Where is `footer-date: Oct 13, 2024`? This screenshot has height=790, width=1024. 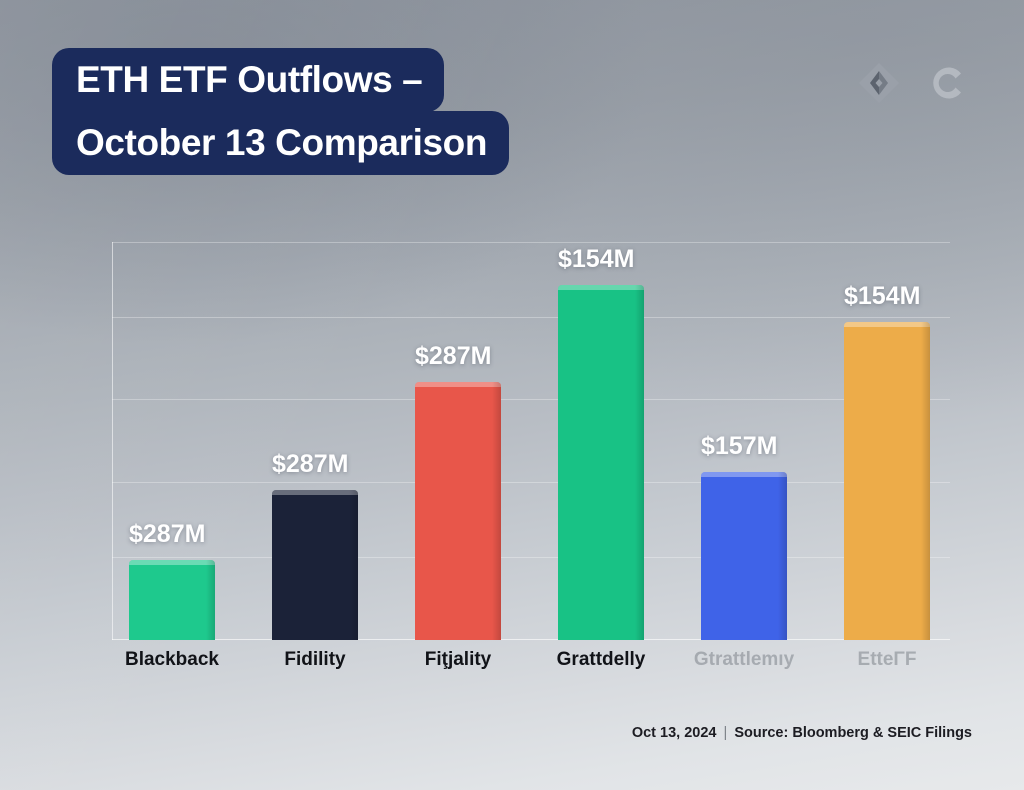
footer-date: Oct 13, 2024 is located at coordinates (674, 733).